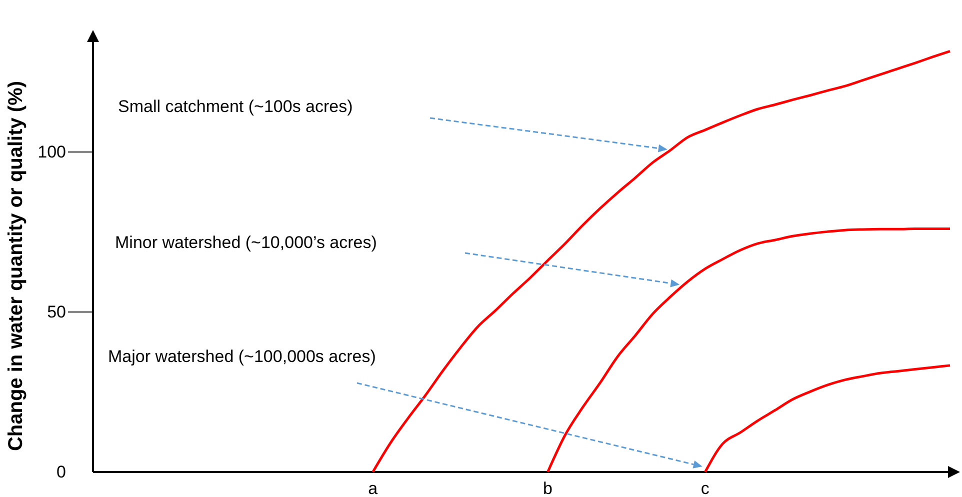 This screenshot has width=962, height=497. What do you see at coordinates (61, 472) in the screenshot?
I see `y-tick-label: 0` at bounding box center [61, 472].